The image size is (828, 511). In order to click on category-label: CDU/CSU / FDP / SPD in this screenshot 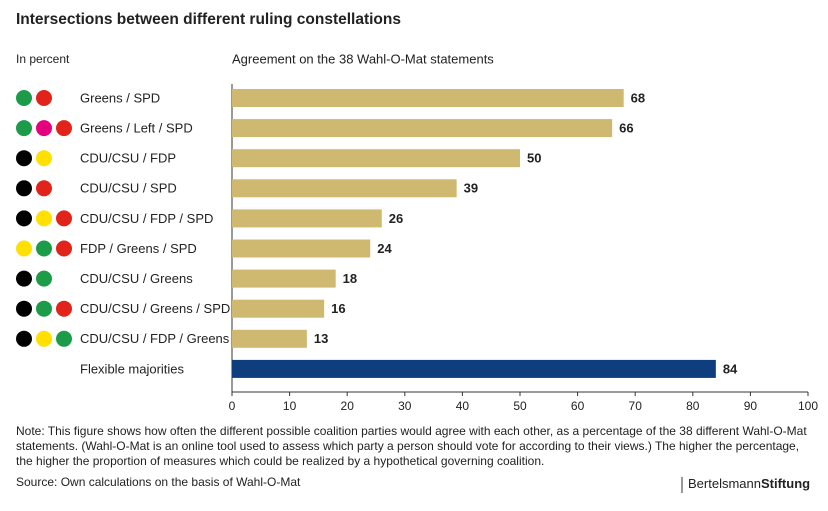, I will do `click(146, 218)`.